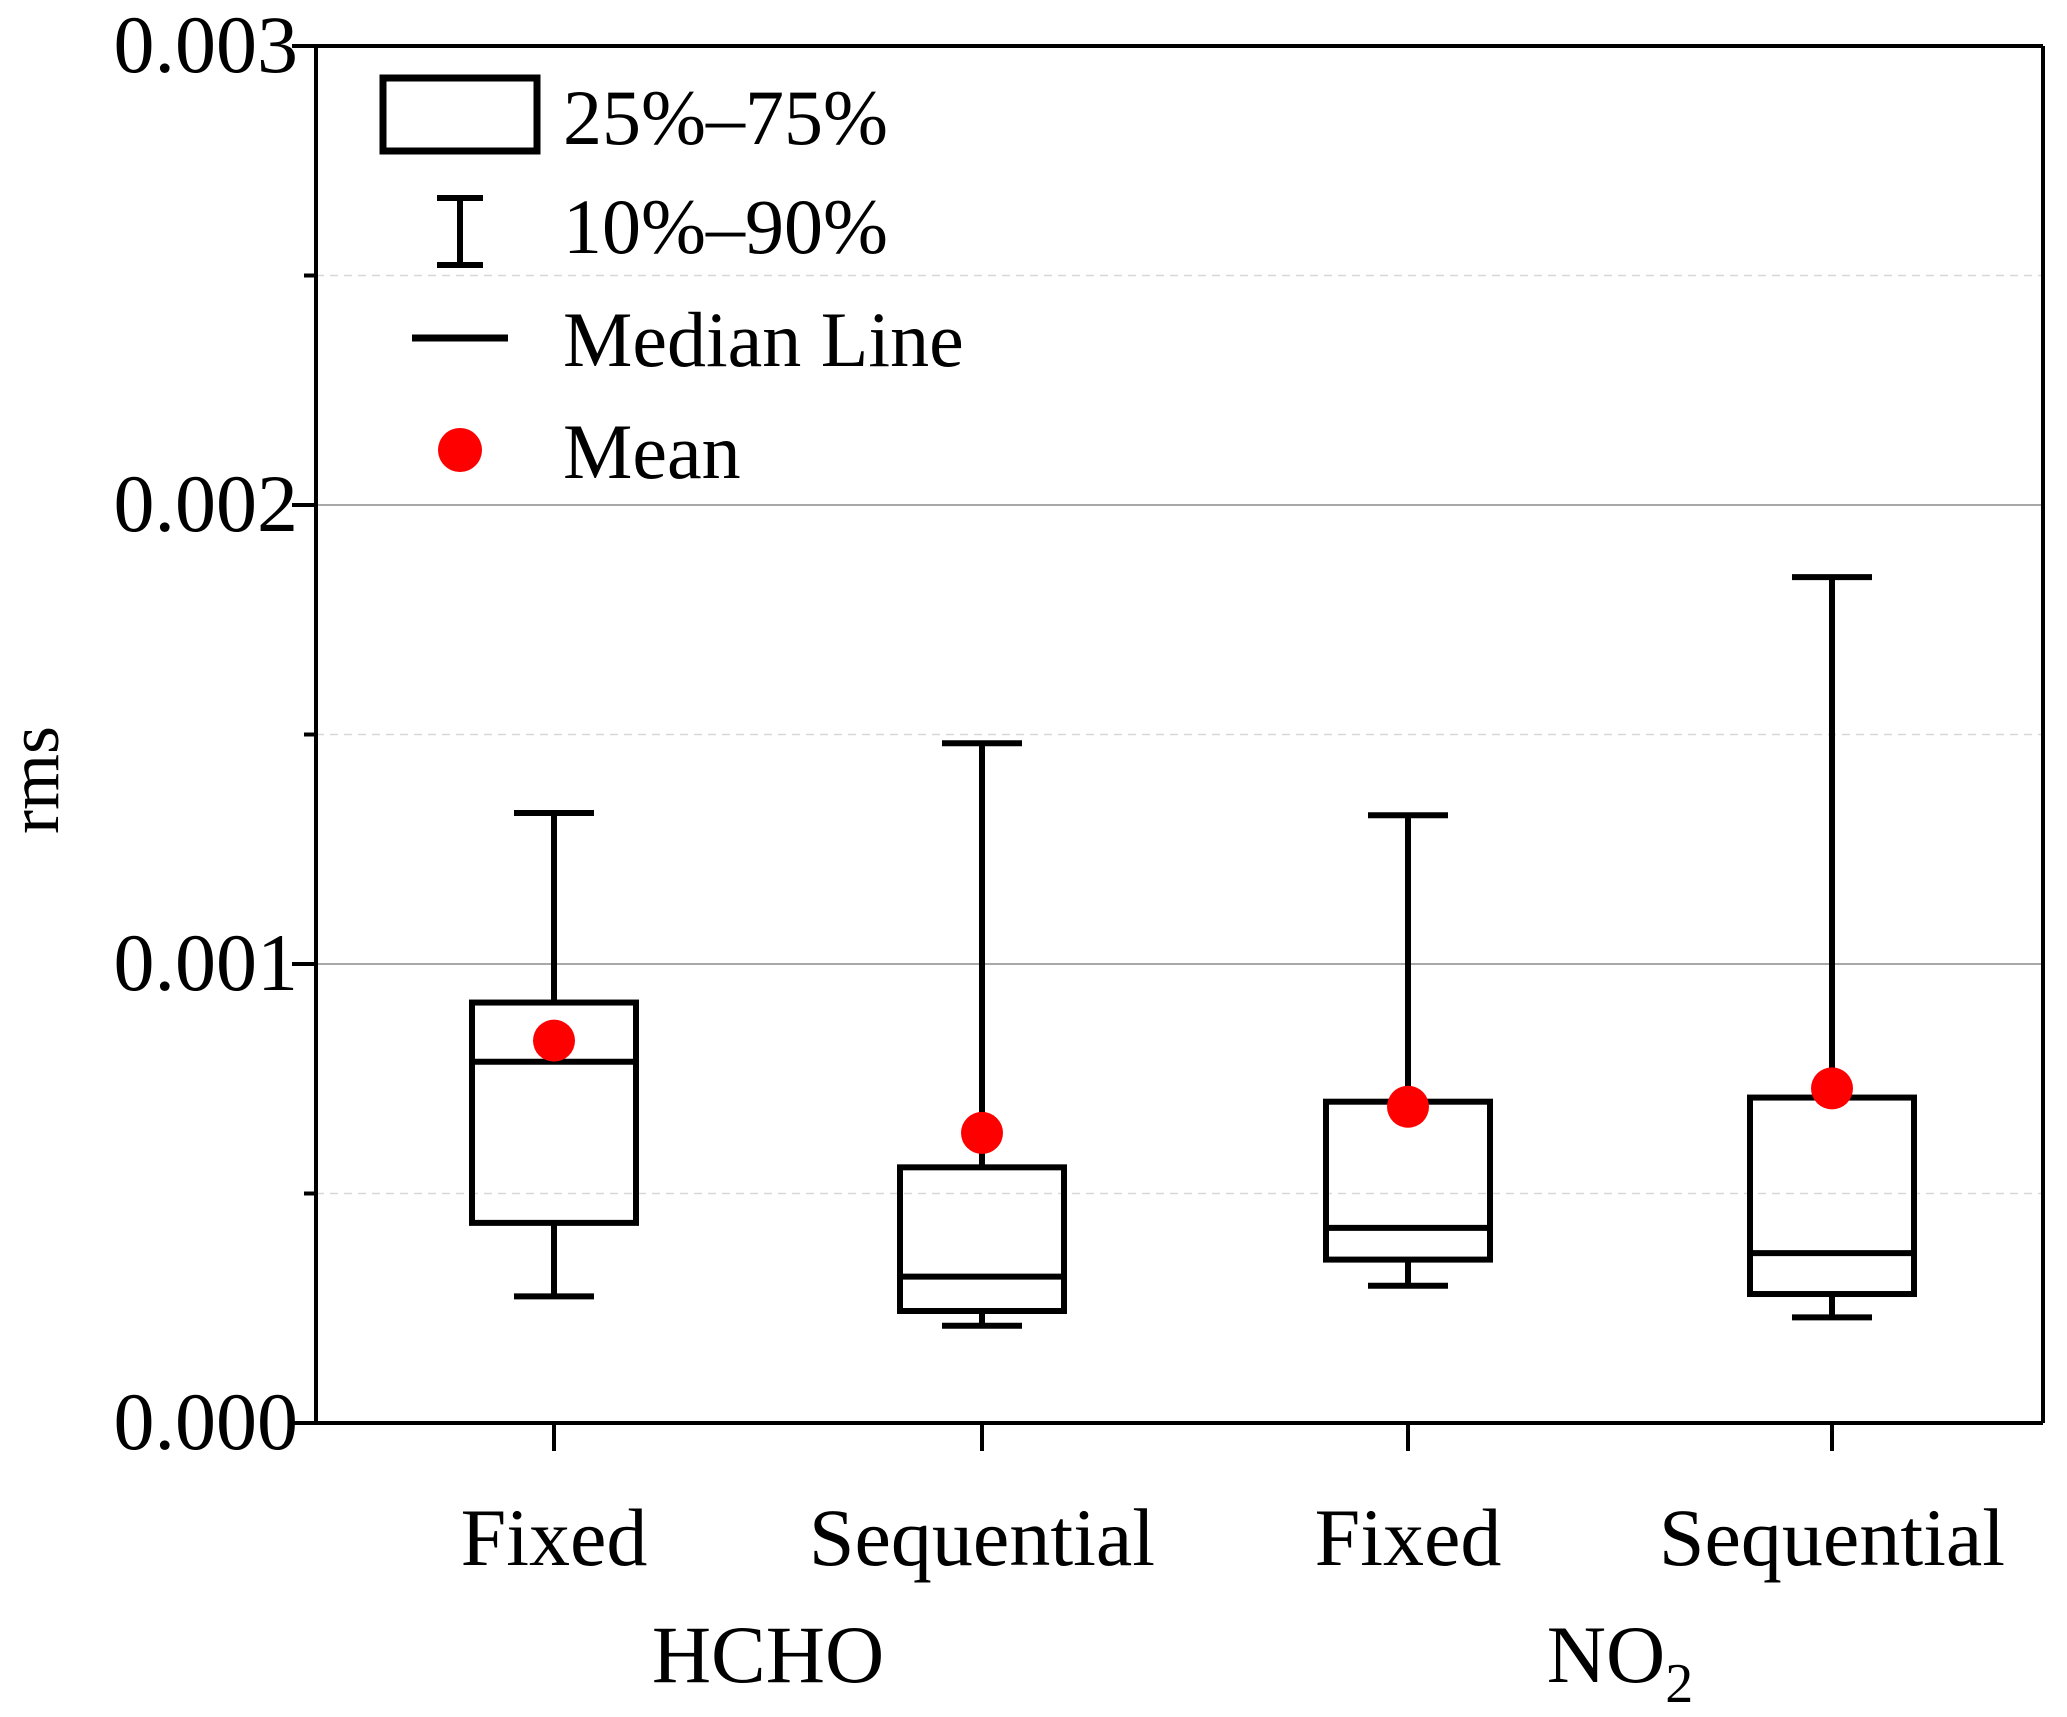 Image resolution: width=2067 pixels, height=1717 pixels. I want to click on legend-entry: 25%–75%, so click(725, 117).